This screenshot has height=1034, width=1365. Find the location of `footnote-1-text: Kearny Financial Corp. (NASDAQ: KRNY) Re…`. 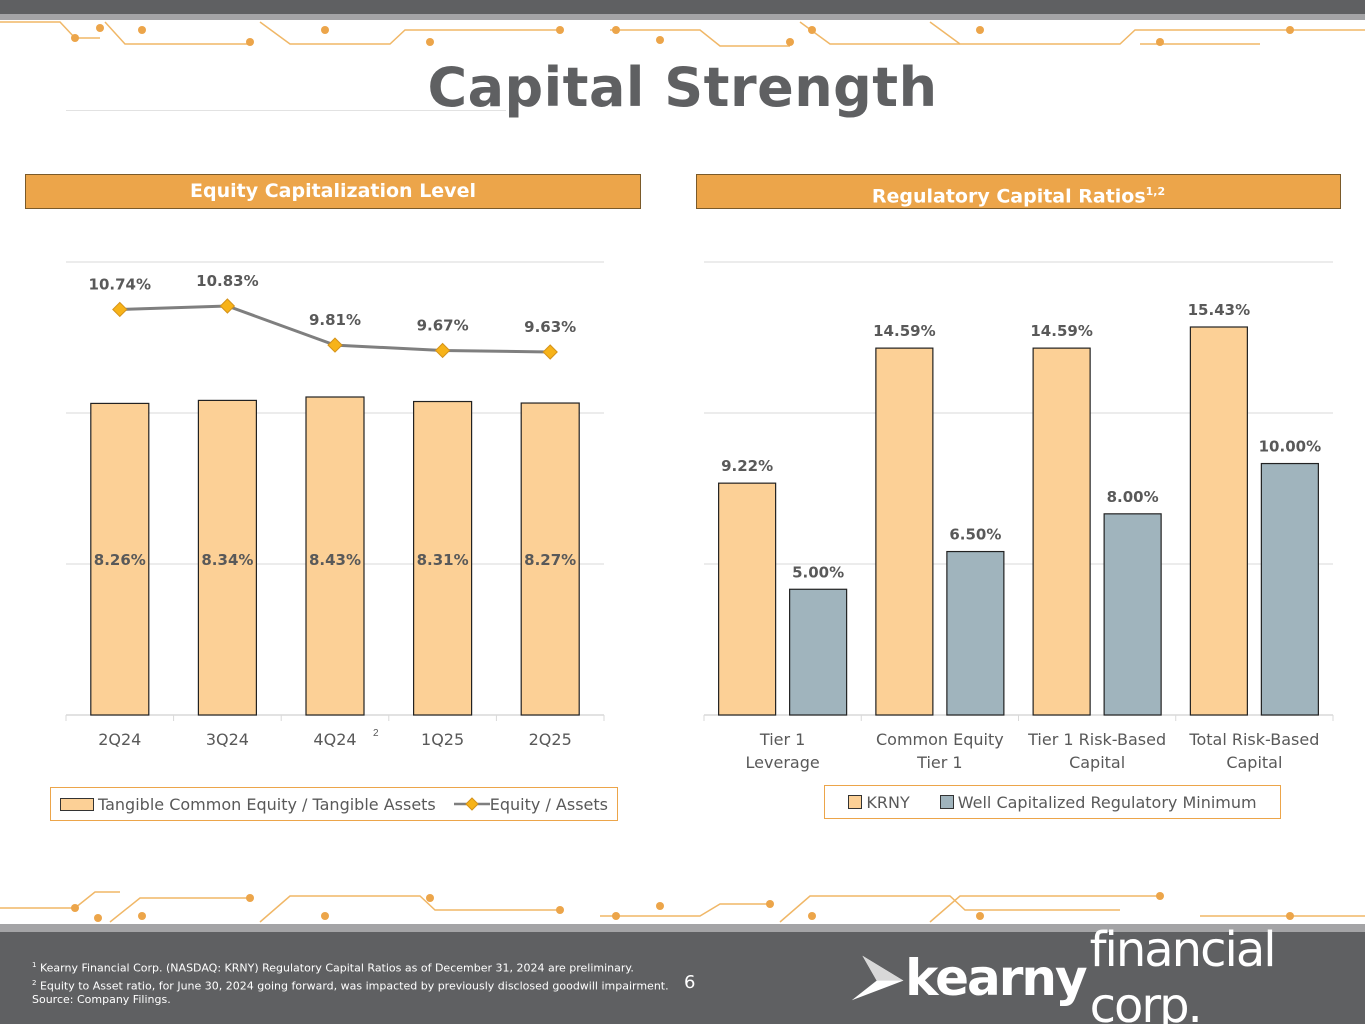

footnote-1-text: Kearny Financial Corp. (NASDAQ: KRNY) Re… is located at coordinates (335, 968).